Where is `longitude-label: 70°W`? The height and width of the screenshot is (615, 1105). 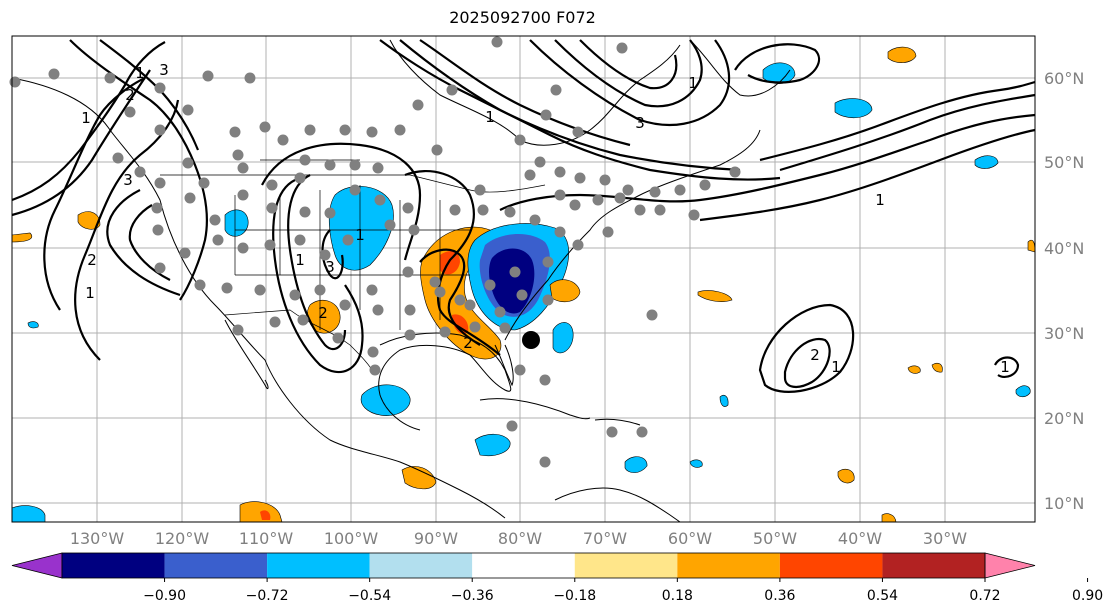 longitude-label: 70°W is located at coordinates (605, 538).